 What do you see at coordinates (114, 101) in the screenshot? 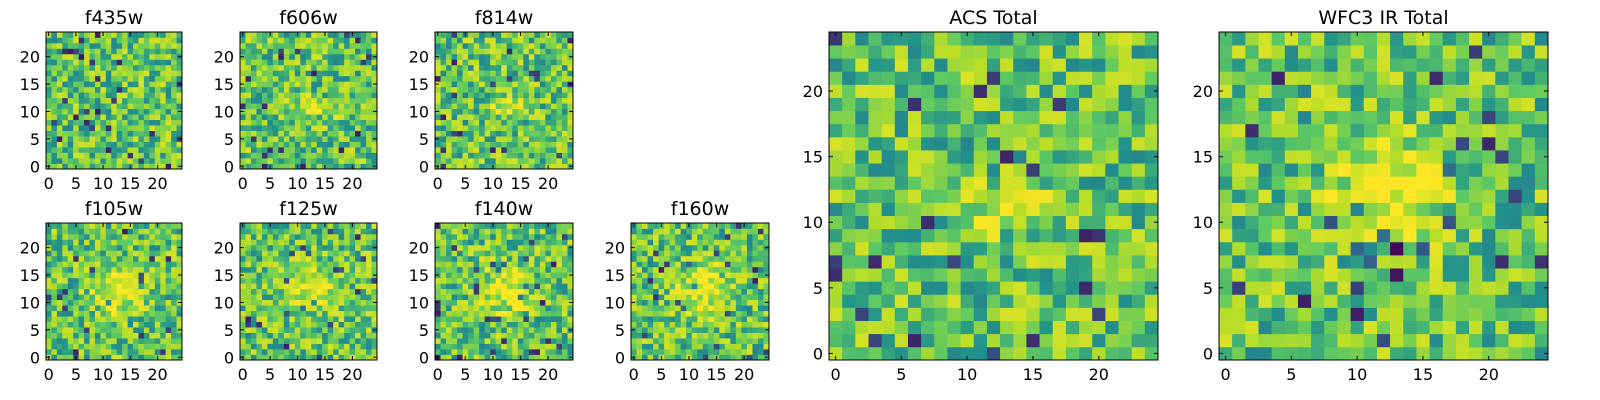
I see `heatmap-cells` at bounding box center [114, 101].